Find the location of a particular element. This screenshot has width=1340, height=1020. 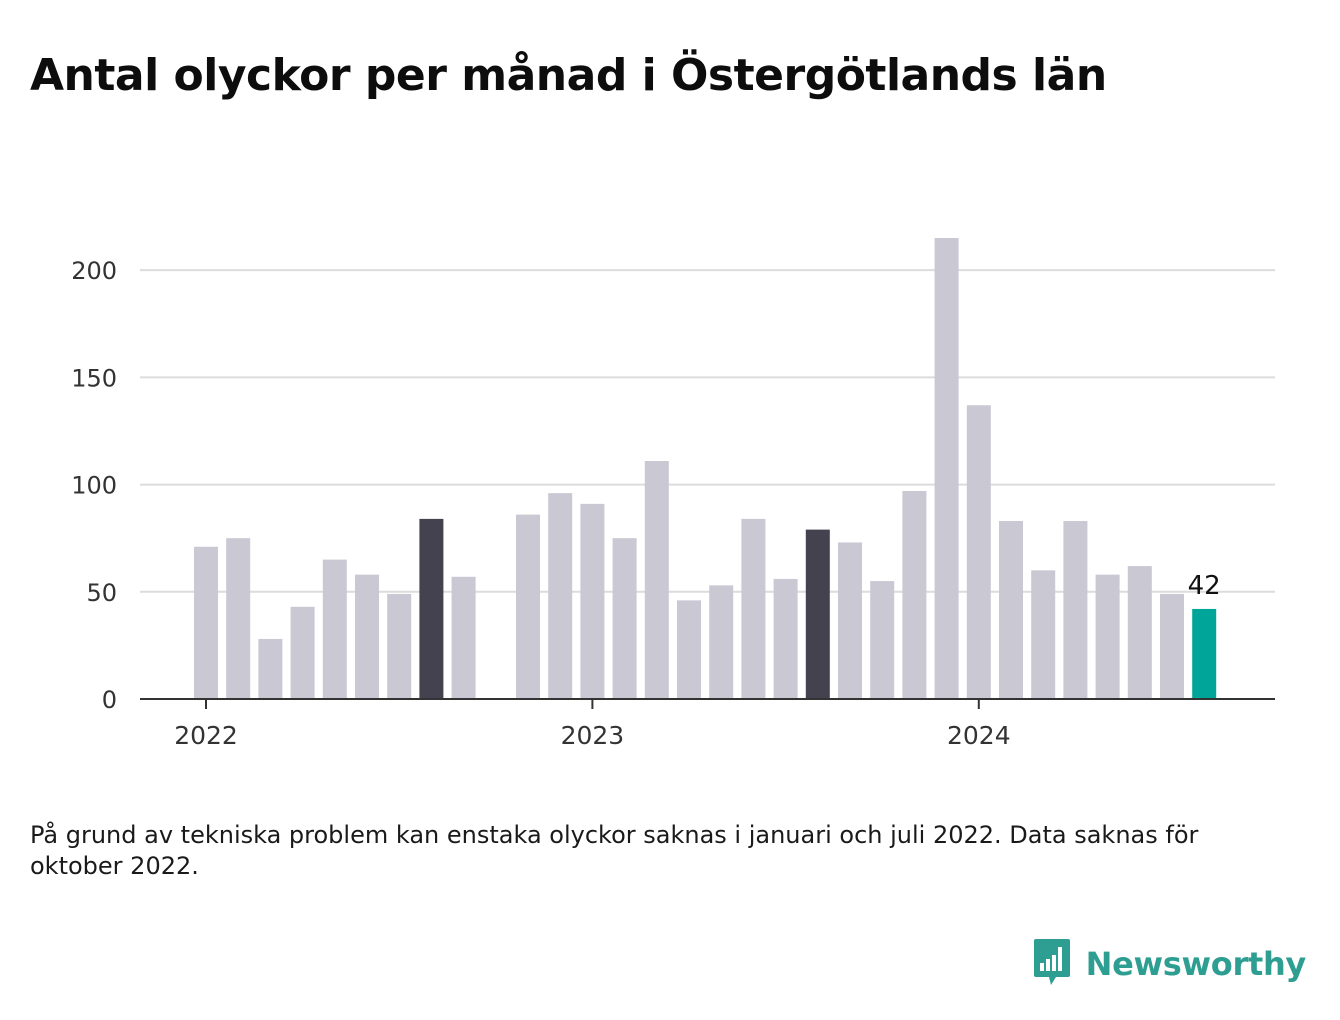

brand-logo: Newsworthy is located at coordinates (1169, 964).